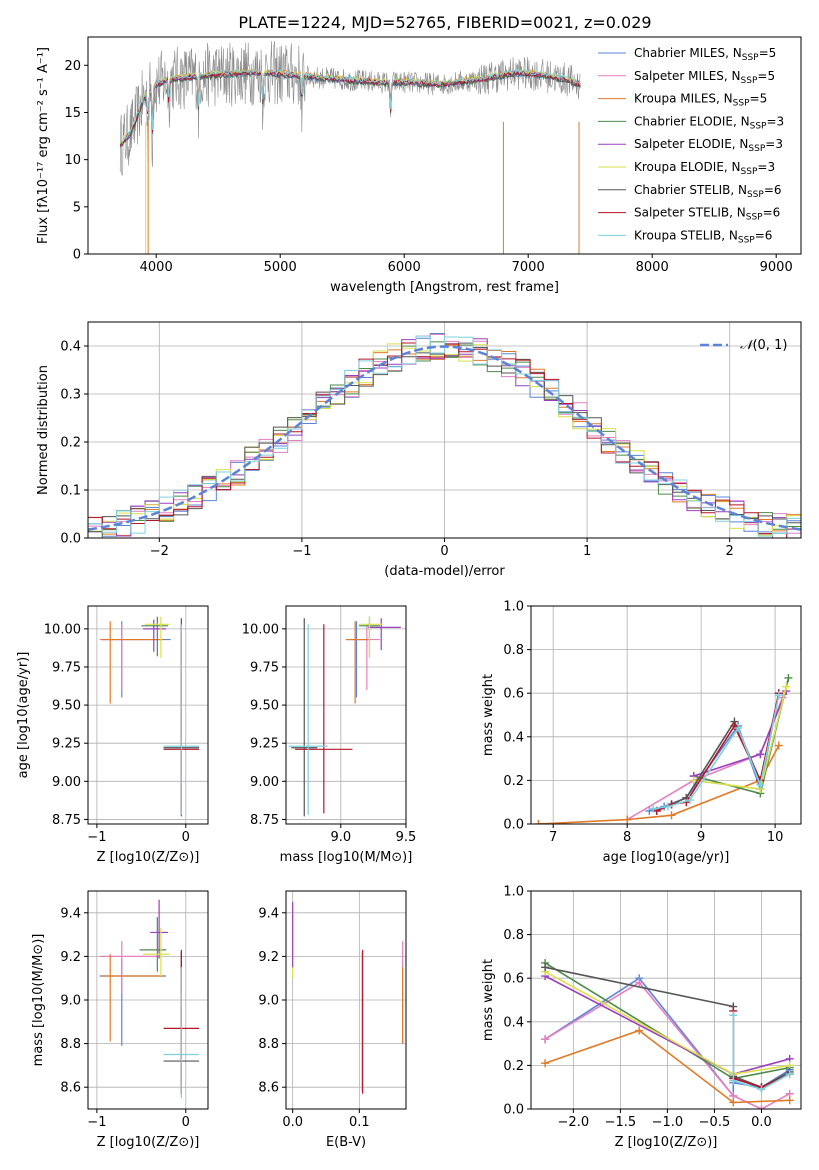 This screenshot has height=1170, width=819. I want to click on legend-entry: Salpeter STELIB, NSSP=6, so click(707, 214).